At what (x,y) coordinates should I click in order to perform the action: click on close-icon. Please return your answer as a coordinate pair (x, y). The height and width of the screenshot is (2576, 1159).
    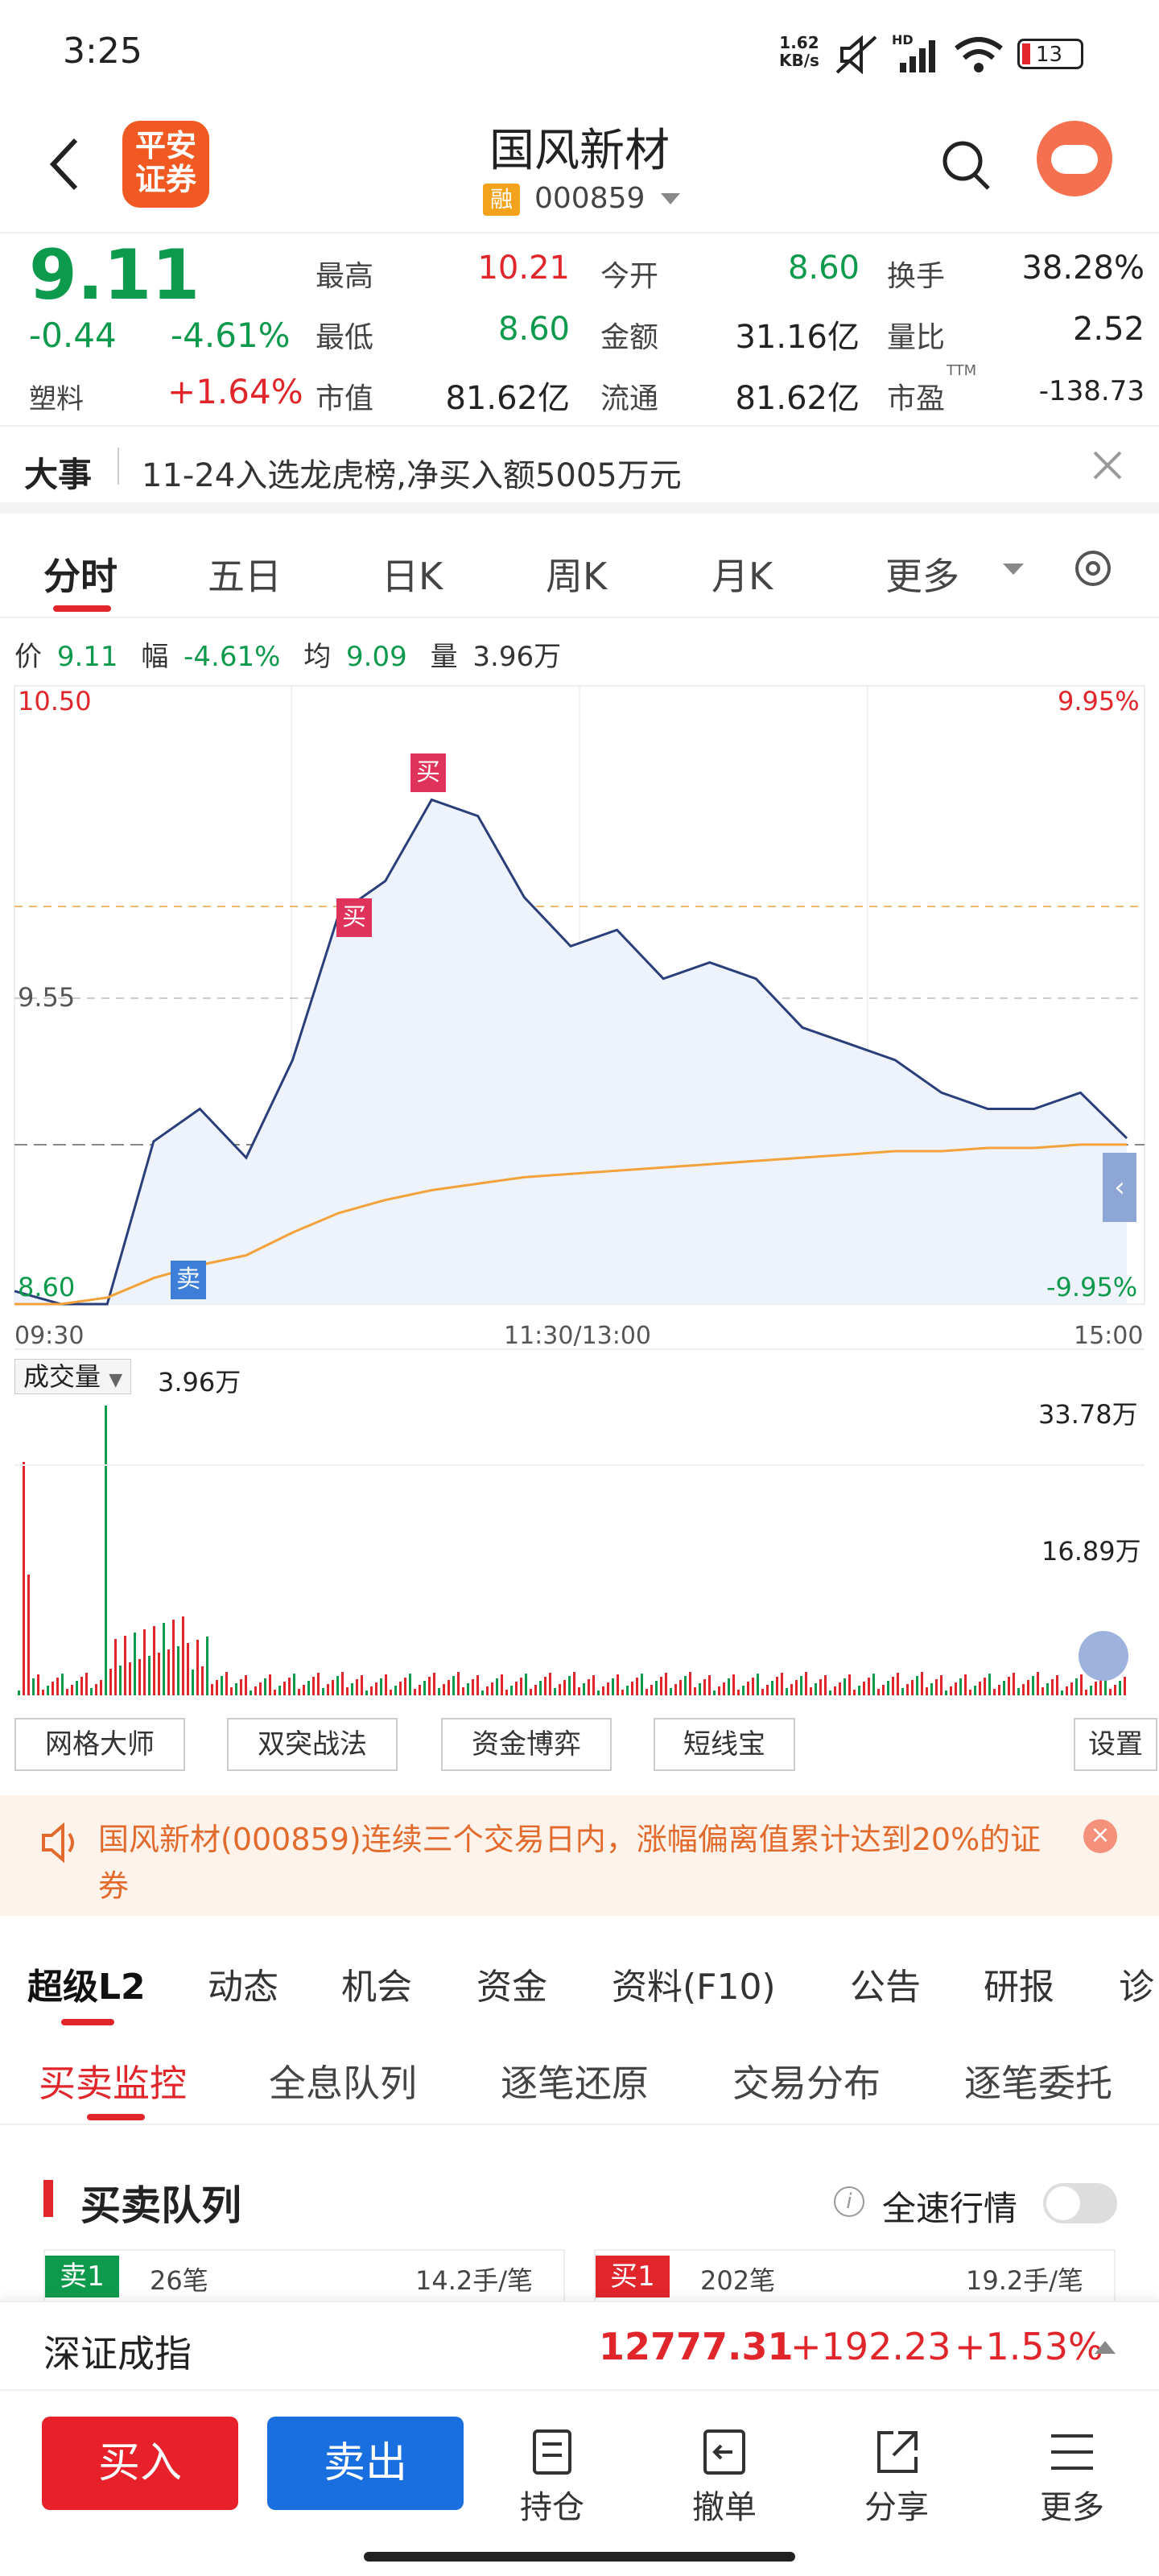
    Looking at the image, I should click on (1107, 465).